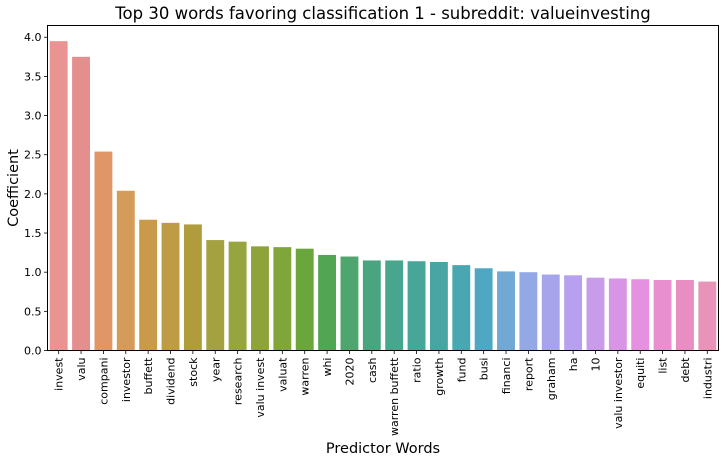  What do you see at coordinates (193, 372) in the screenshot?
I see `x-tick-label: stock` at bounding box center [193, 372].